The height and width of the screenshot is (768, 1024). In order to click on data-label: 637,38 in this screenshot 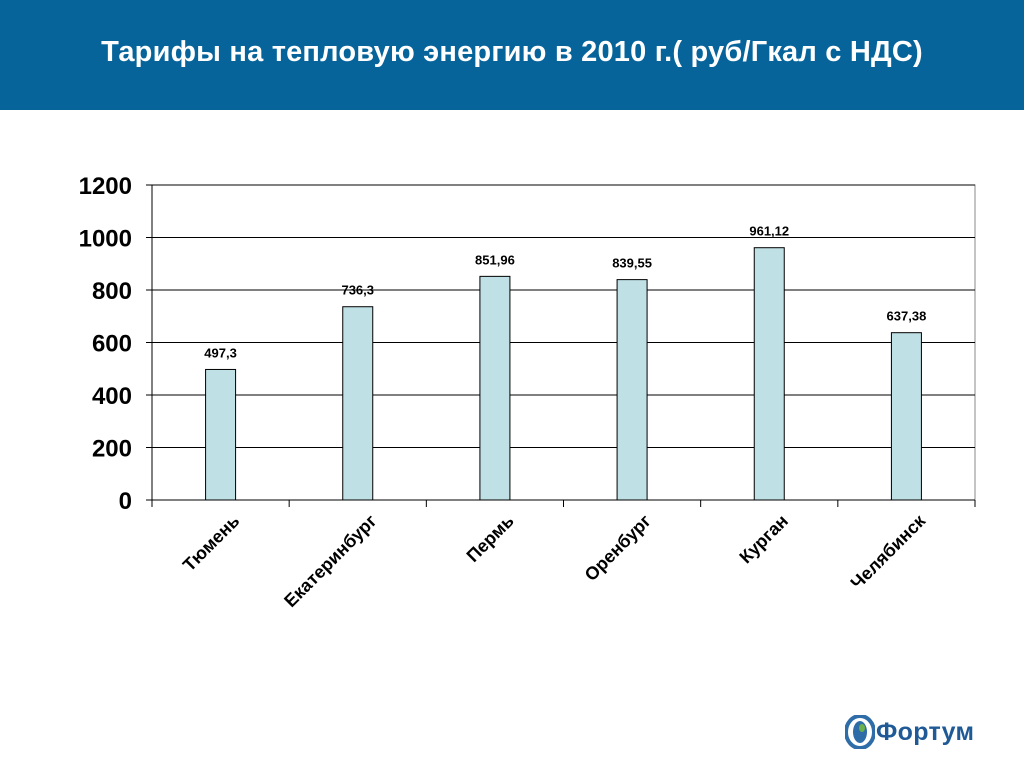, I will do `click(907, 316)`.